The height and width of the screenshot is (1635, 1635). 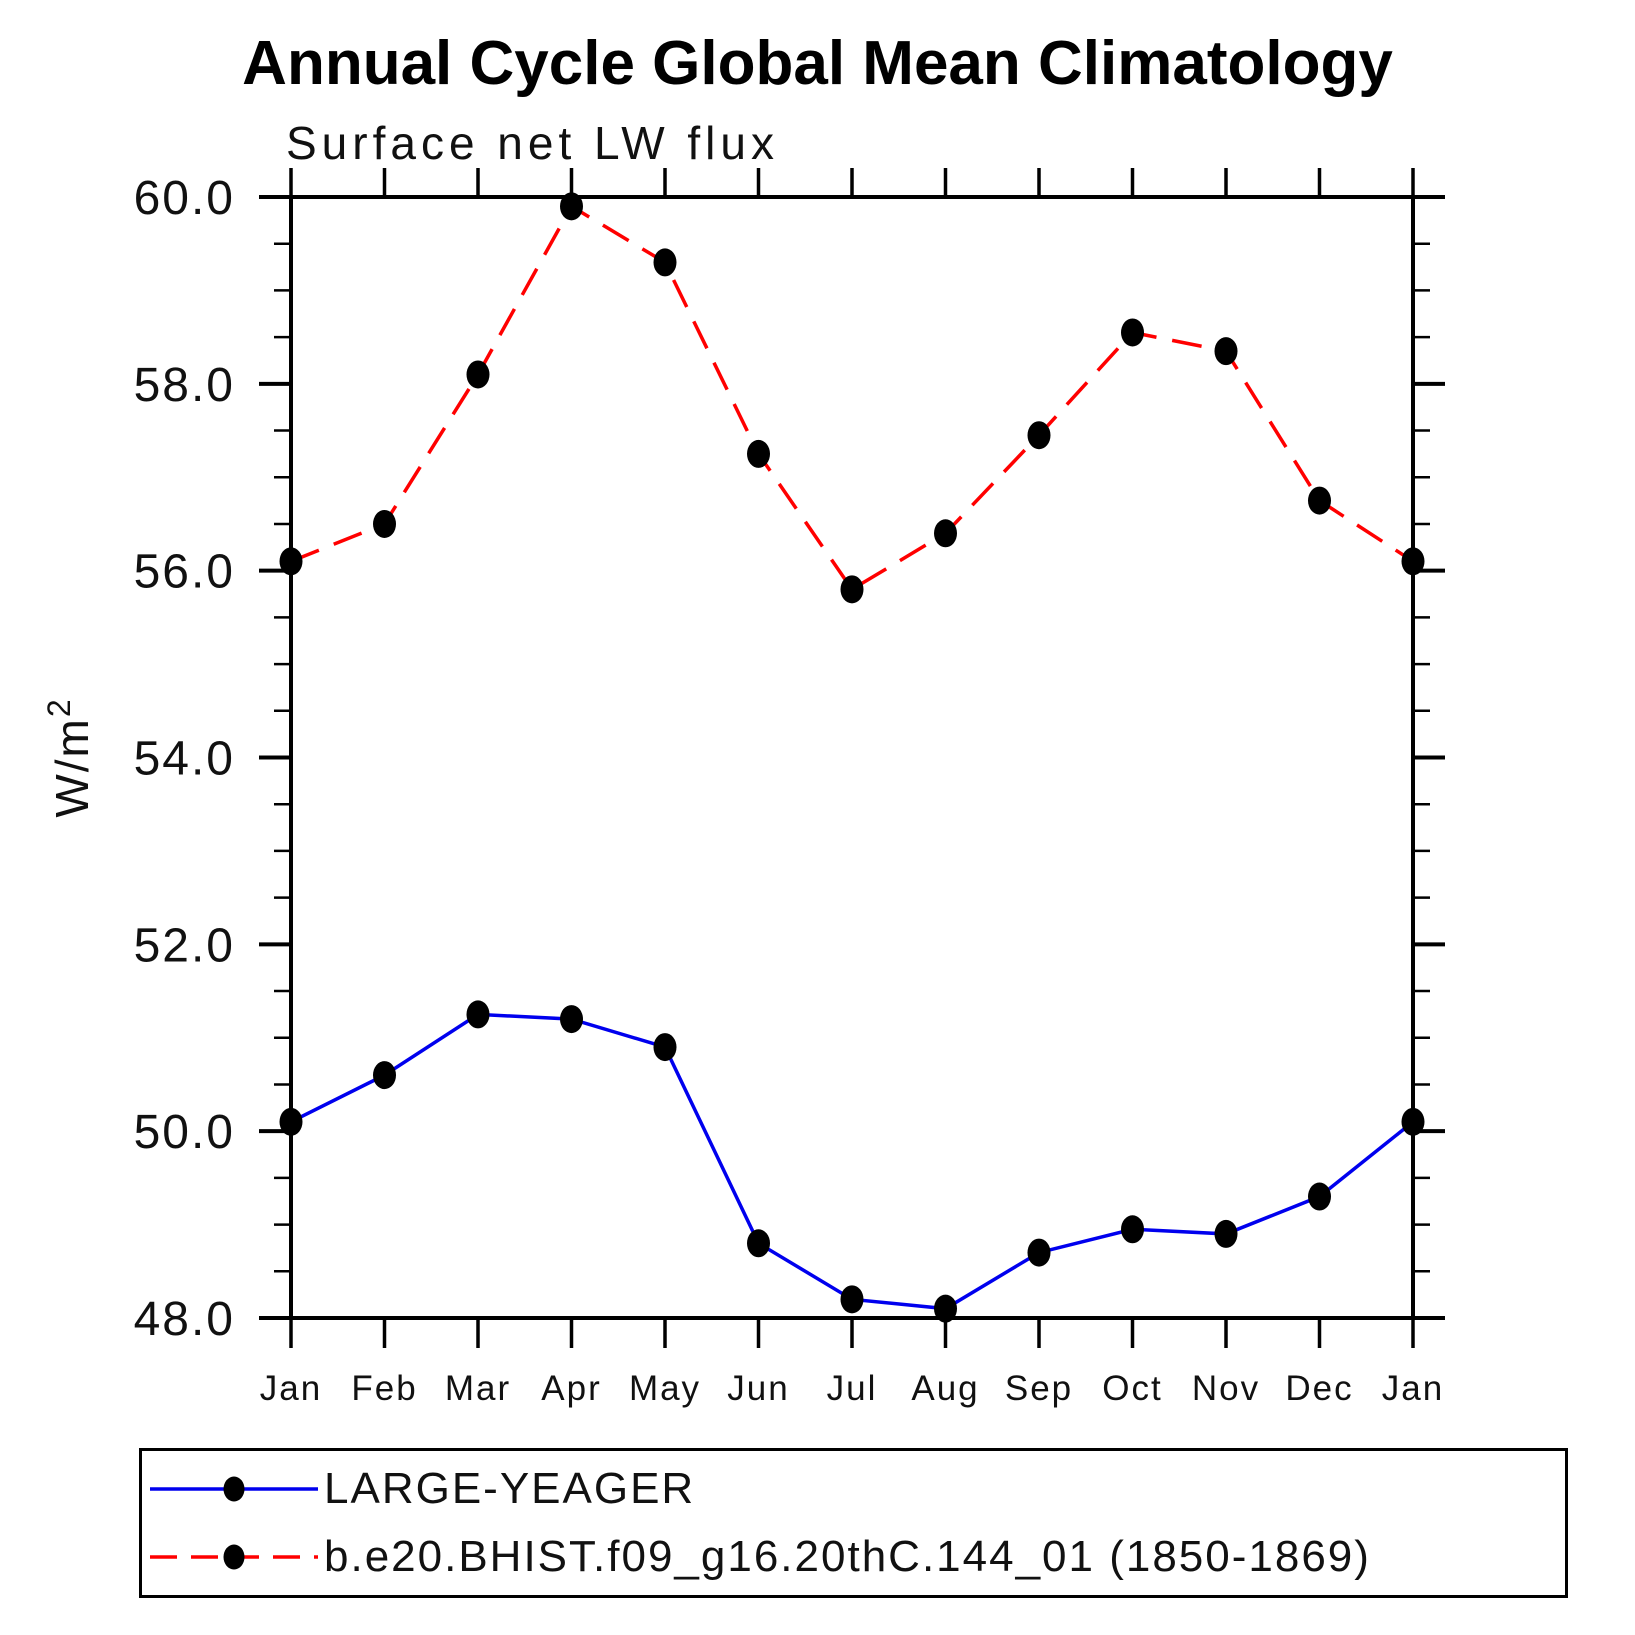 What do you see at coordinates (532, 143) in the screenshot?
I see `chart-subtitle: Surface net LW flux` at bounding box center [532, 143].